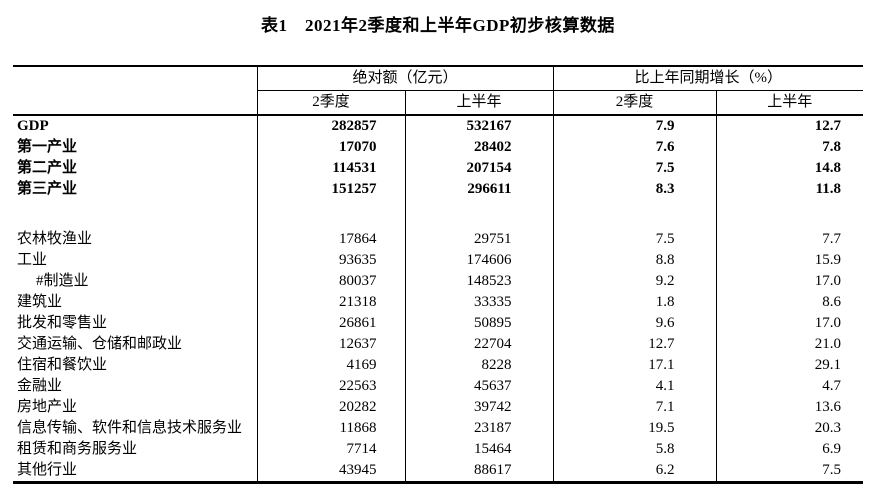 The width and height of the screenshot is (876, 490). I want to click on row-label-cell: 交通运输、仓储和邮政业, so click(135, 344).